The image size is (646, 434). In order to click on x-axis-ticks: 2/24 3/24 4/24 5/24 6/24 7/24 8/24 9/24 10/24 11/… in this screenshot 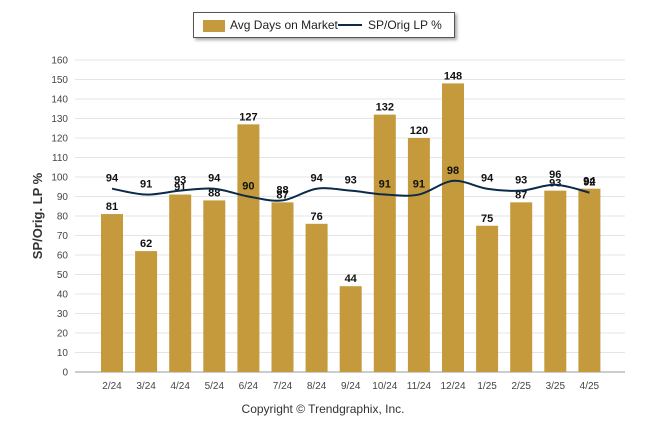, I will do `click(350, 386)`.